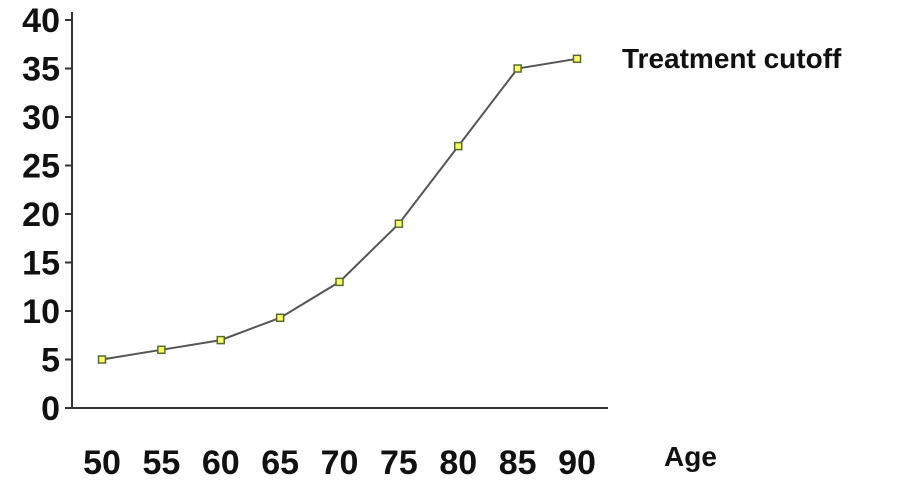  What do you see at coordinates (41, 118) in the screenshot?
I see `y-tick-label: 30` at bounding box center [41, 118].